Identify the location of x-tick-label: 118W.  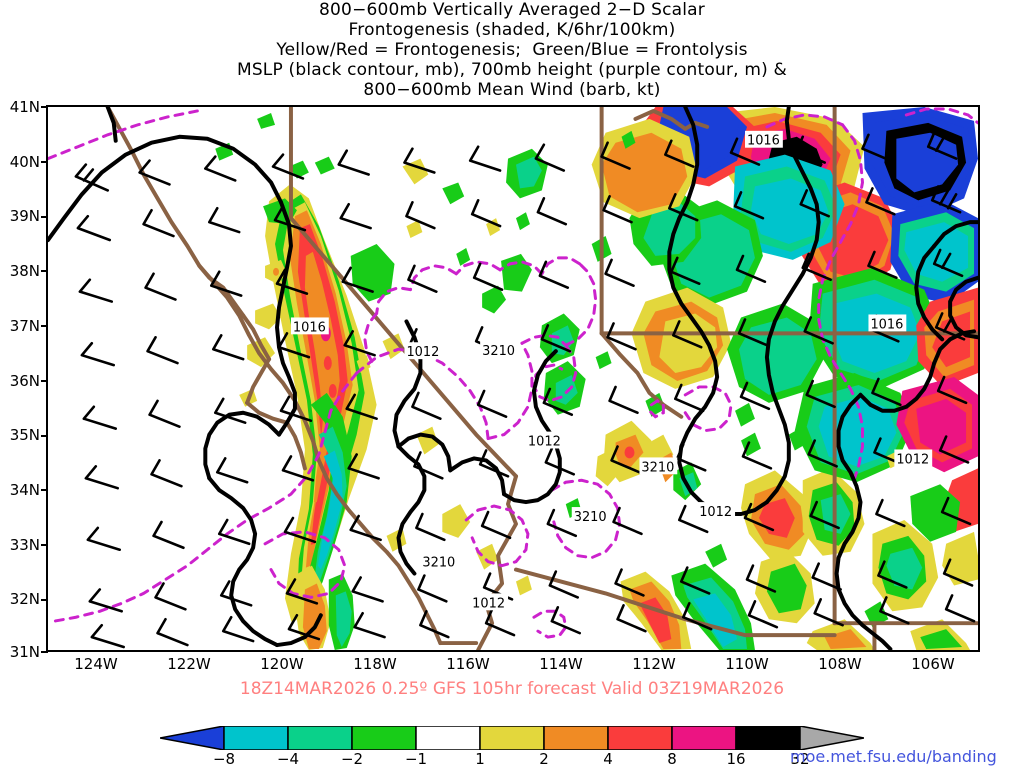
(375, 664).